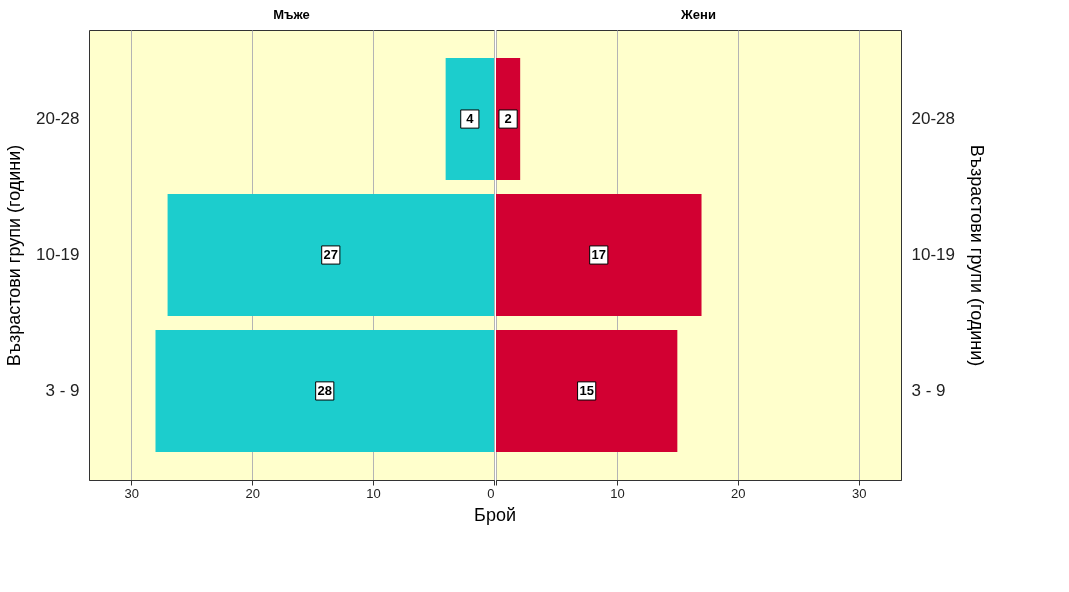  What do you see at coordinates (491, 493) in the screenshot?
I see `x-tick-label: 0` at bounding box center [491, 493].